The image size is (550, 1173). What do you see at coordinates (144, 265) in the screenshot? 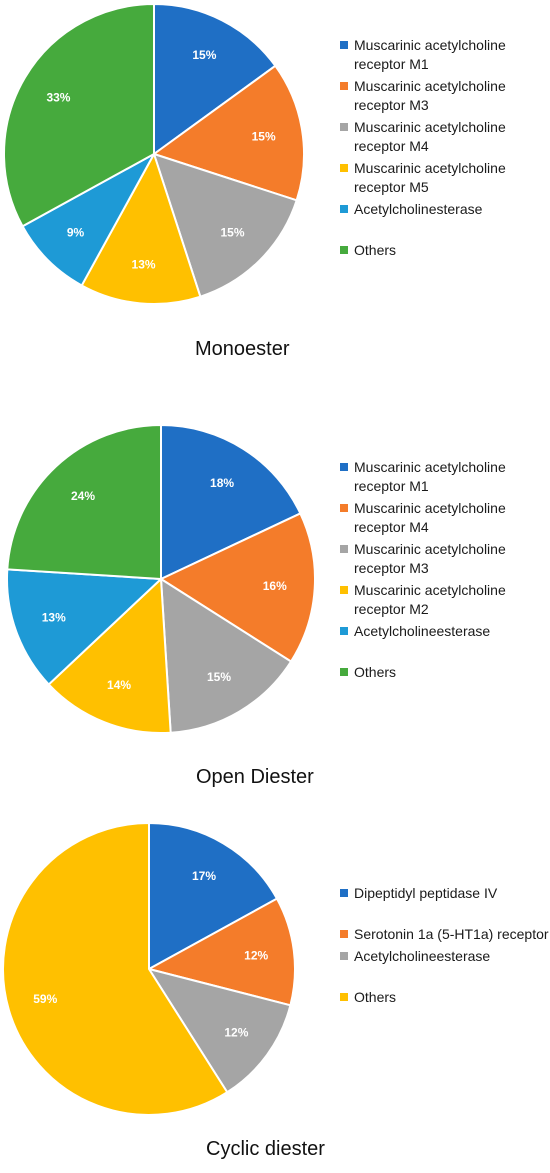
I see `slice-label-muscarinic-acetylcholine-receptor-m5: 13%` at bounding box center [144, 265].